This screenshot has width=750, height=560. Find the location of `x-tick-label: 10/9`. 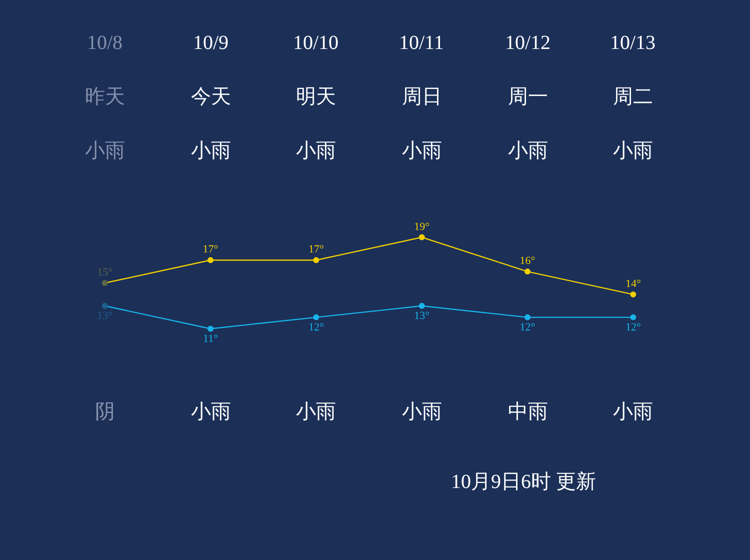

x-tick-label: 10/9 is located at coordinates (211, 43).